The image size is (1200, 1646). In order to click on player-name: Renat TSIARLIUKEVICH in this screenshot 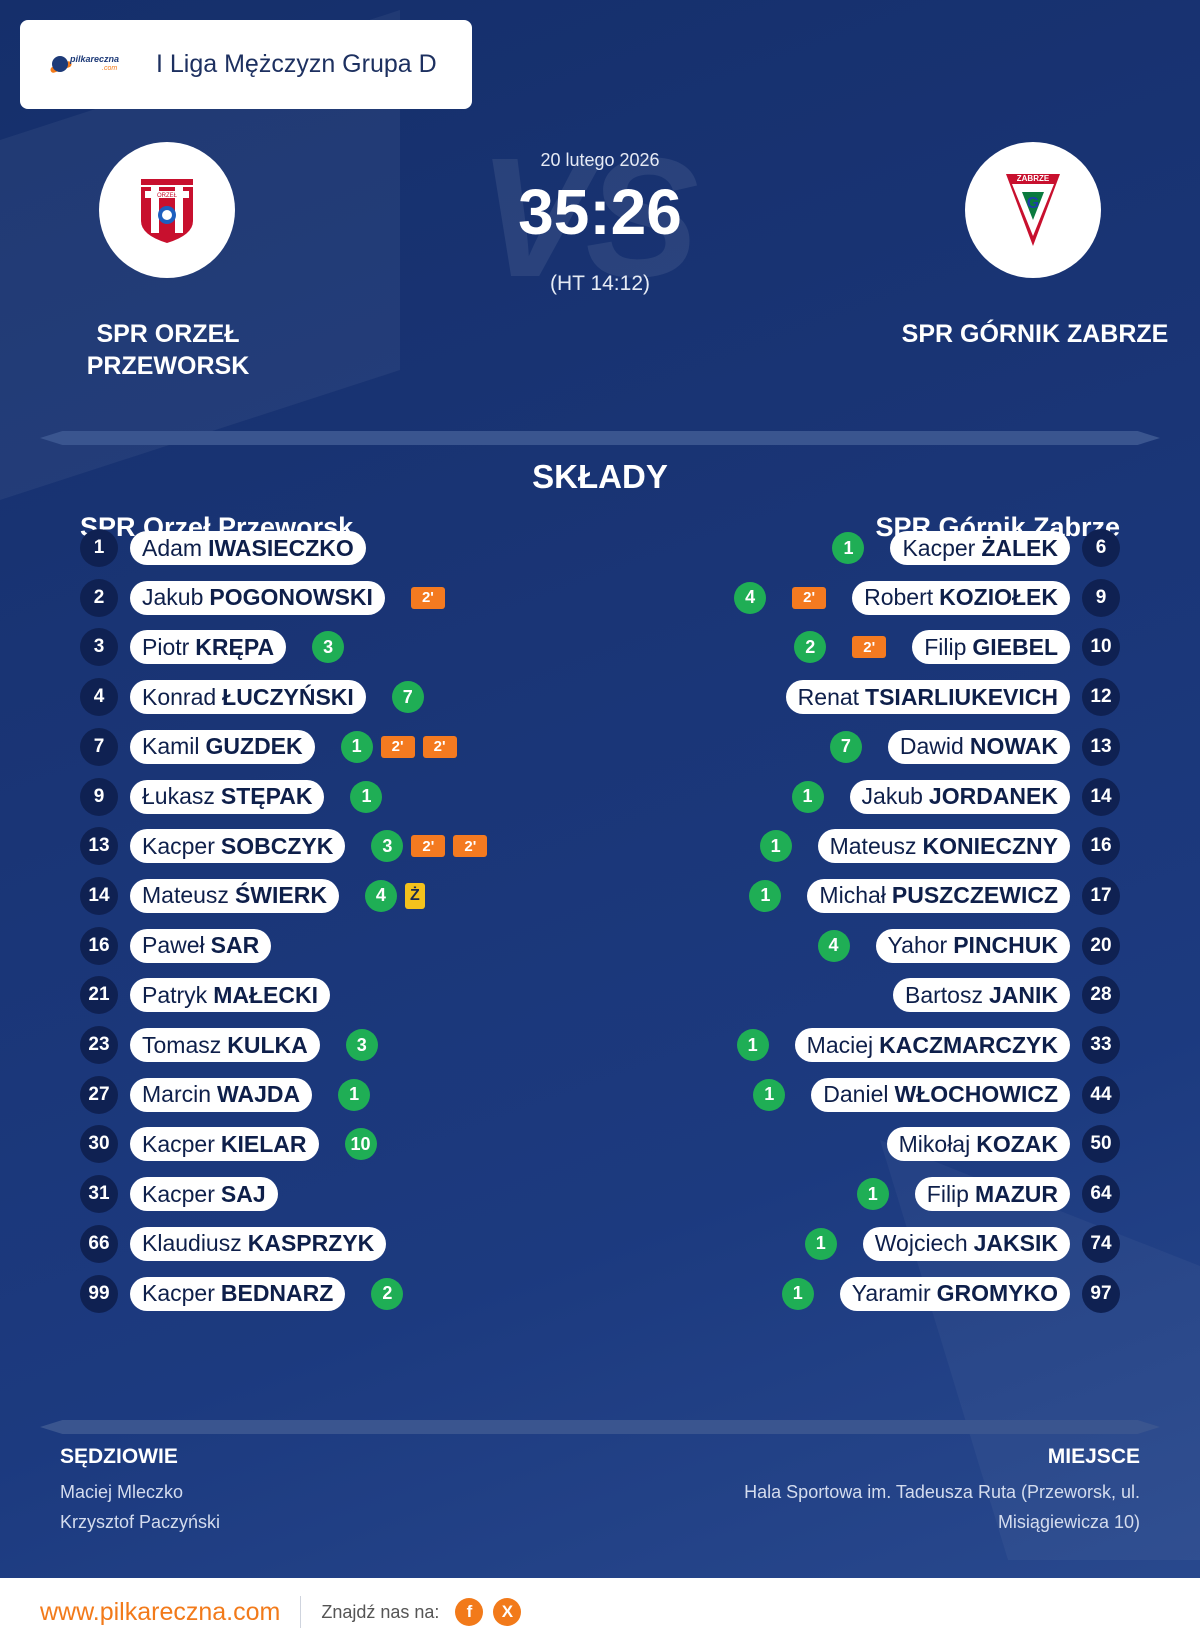, I will do `click(927, 697)`.